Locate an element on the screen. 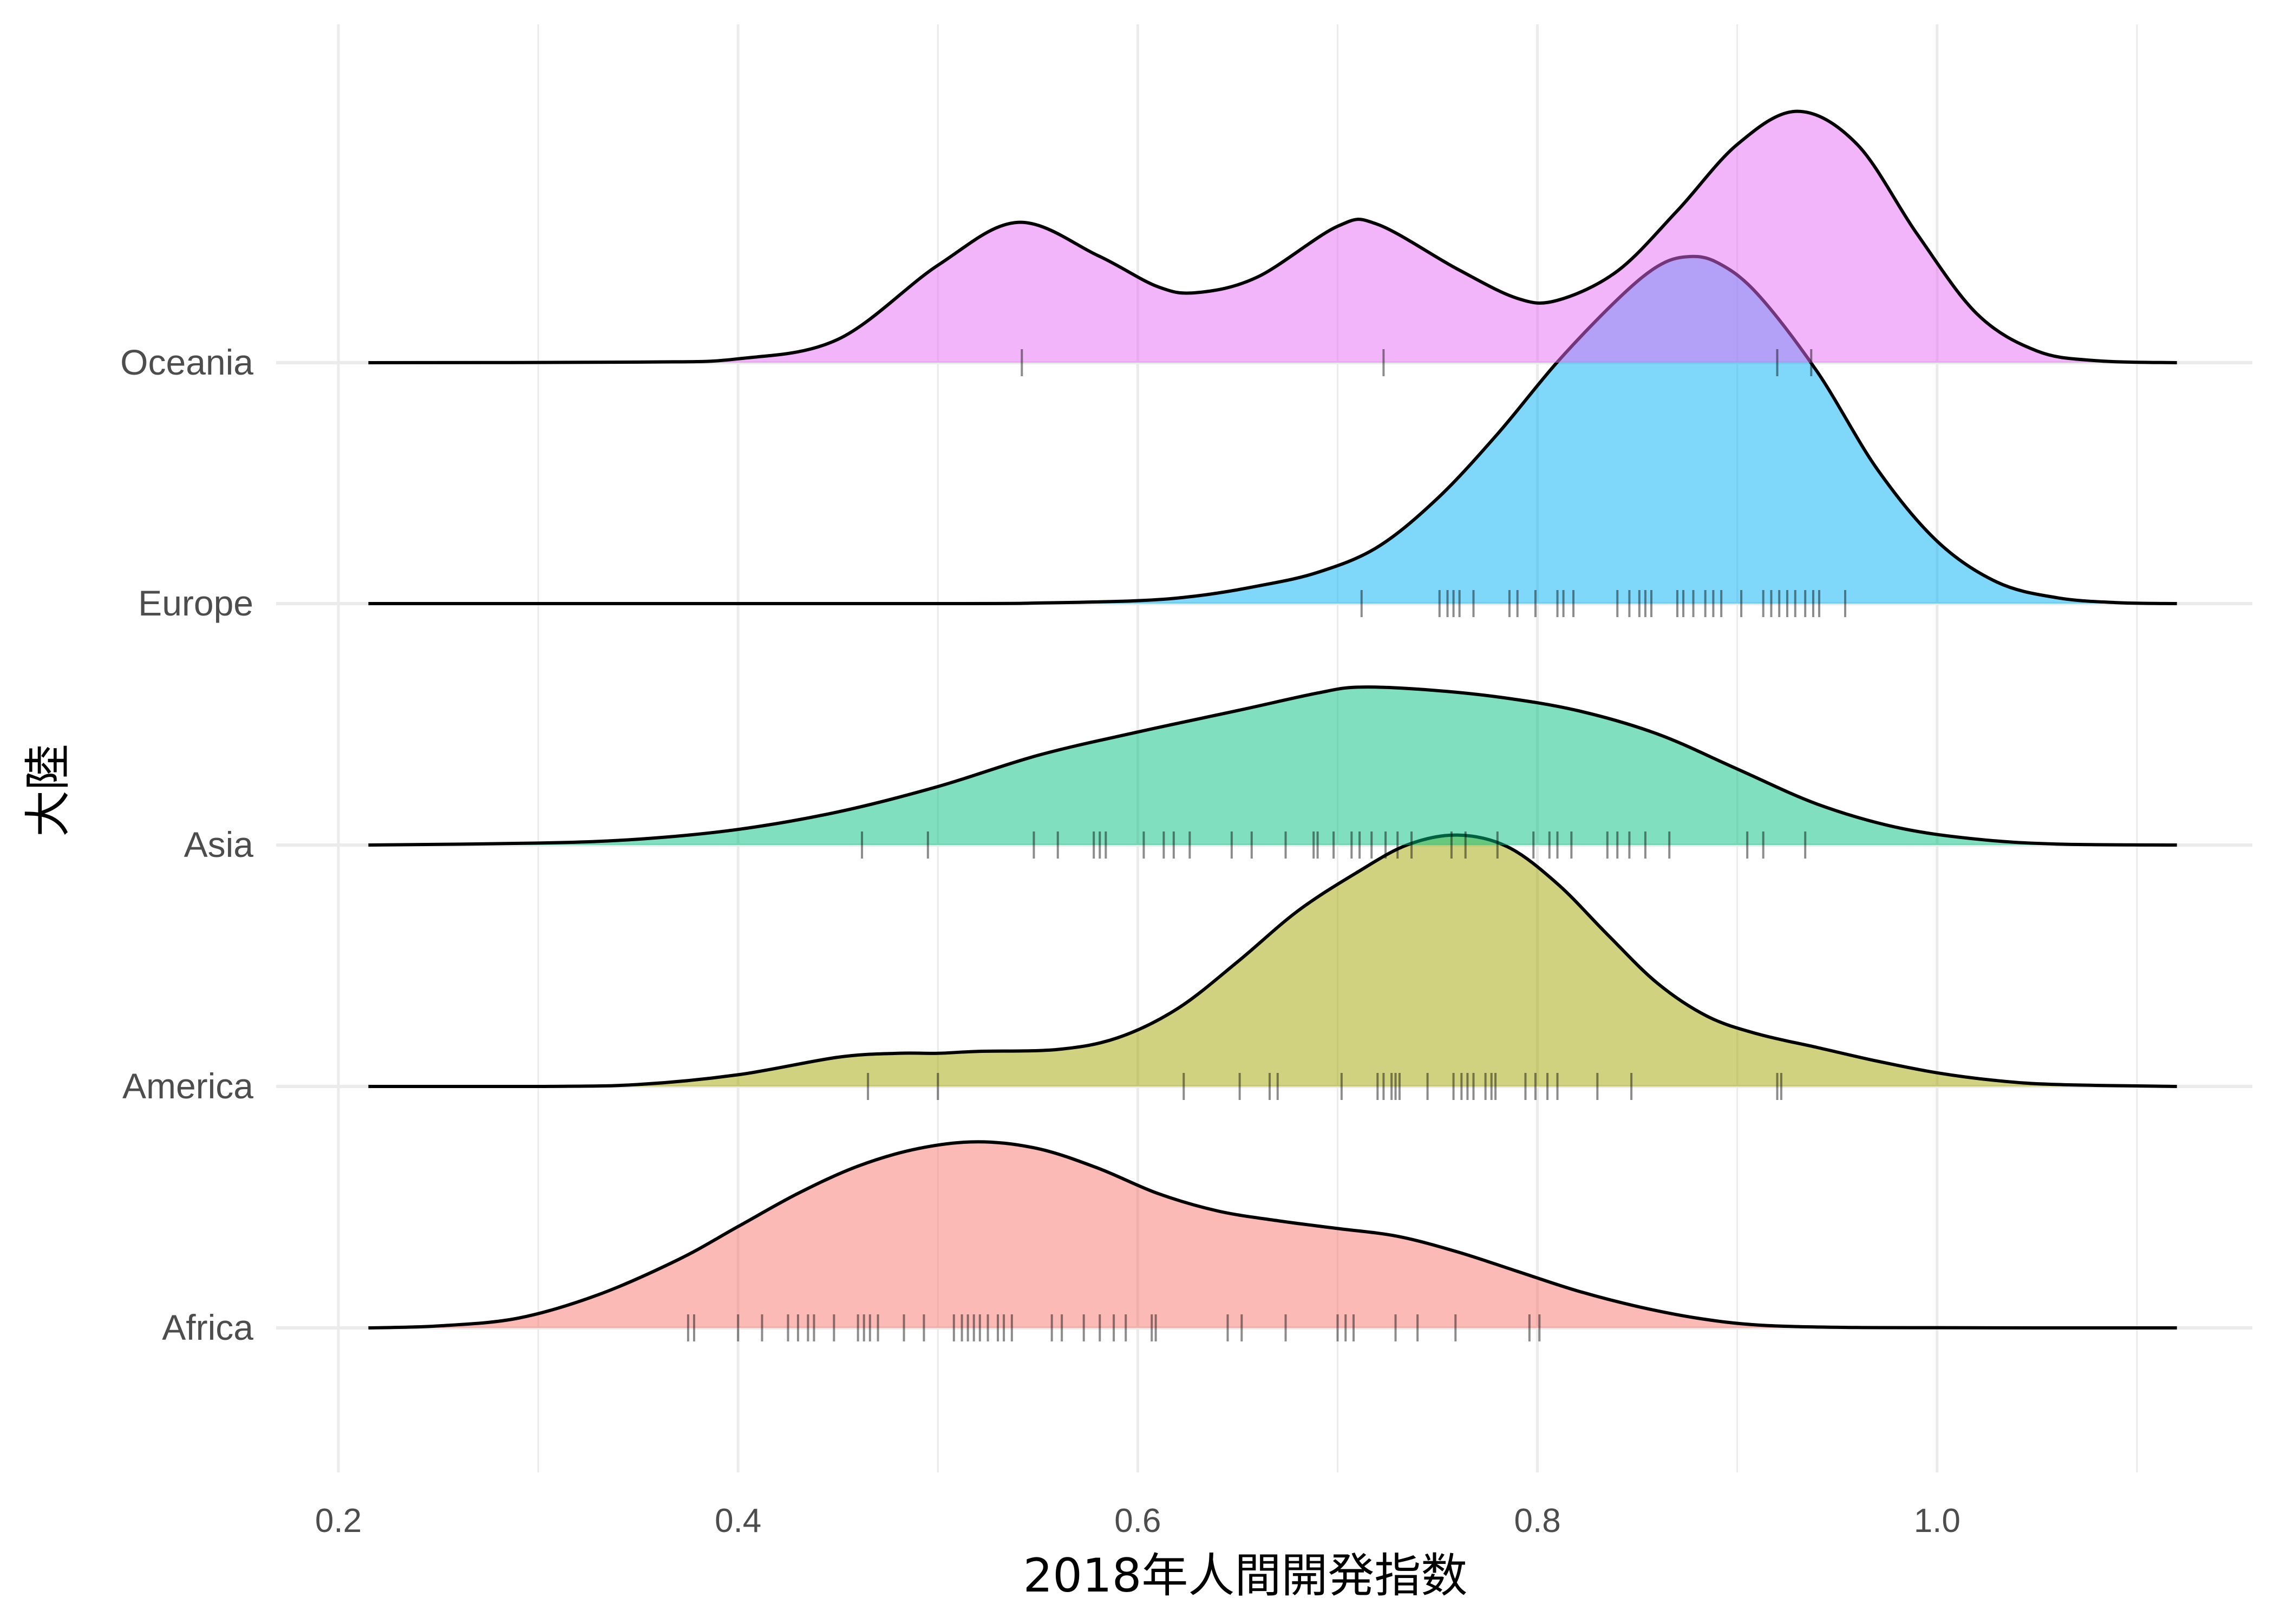 The height and width of the screenshot is (1624, 2274). density-line-america is located at coordinates (1273, 961).